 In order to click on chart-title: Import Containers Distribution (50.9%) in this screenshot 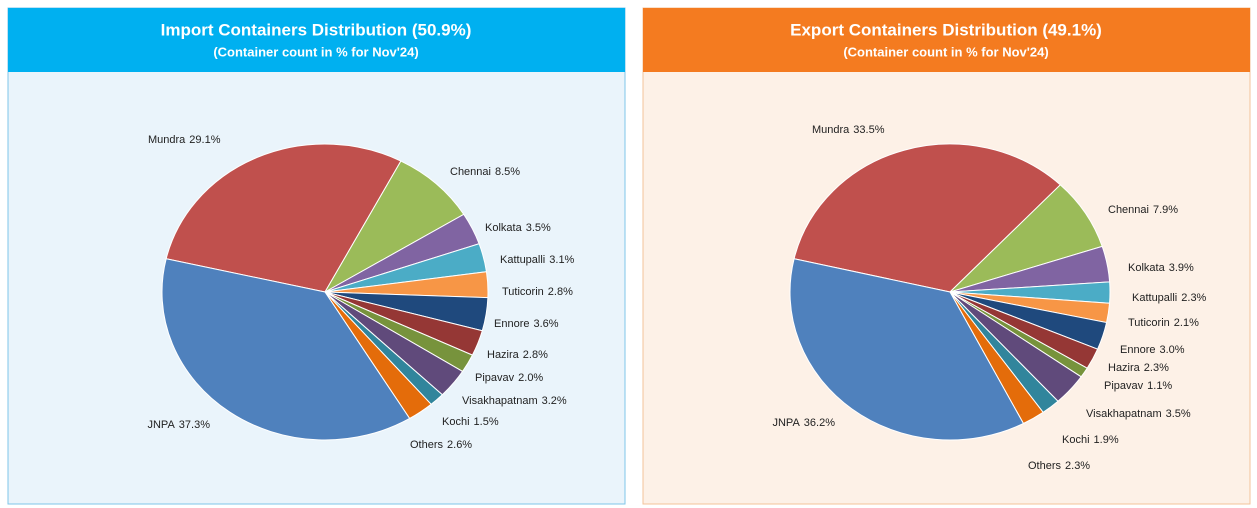, I will do `click(316, 29)`.